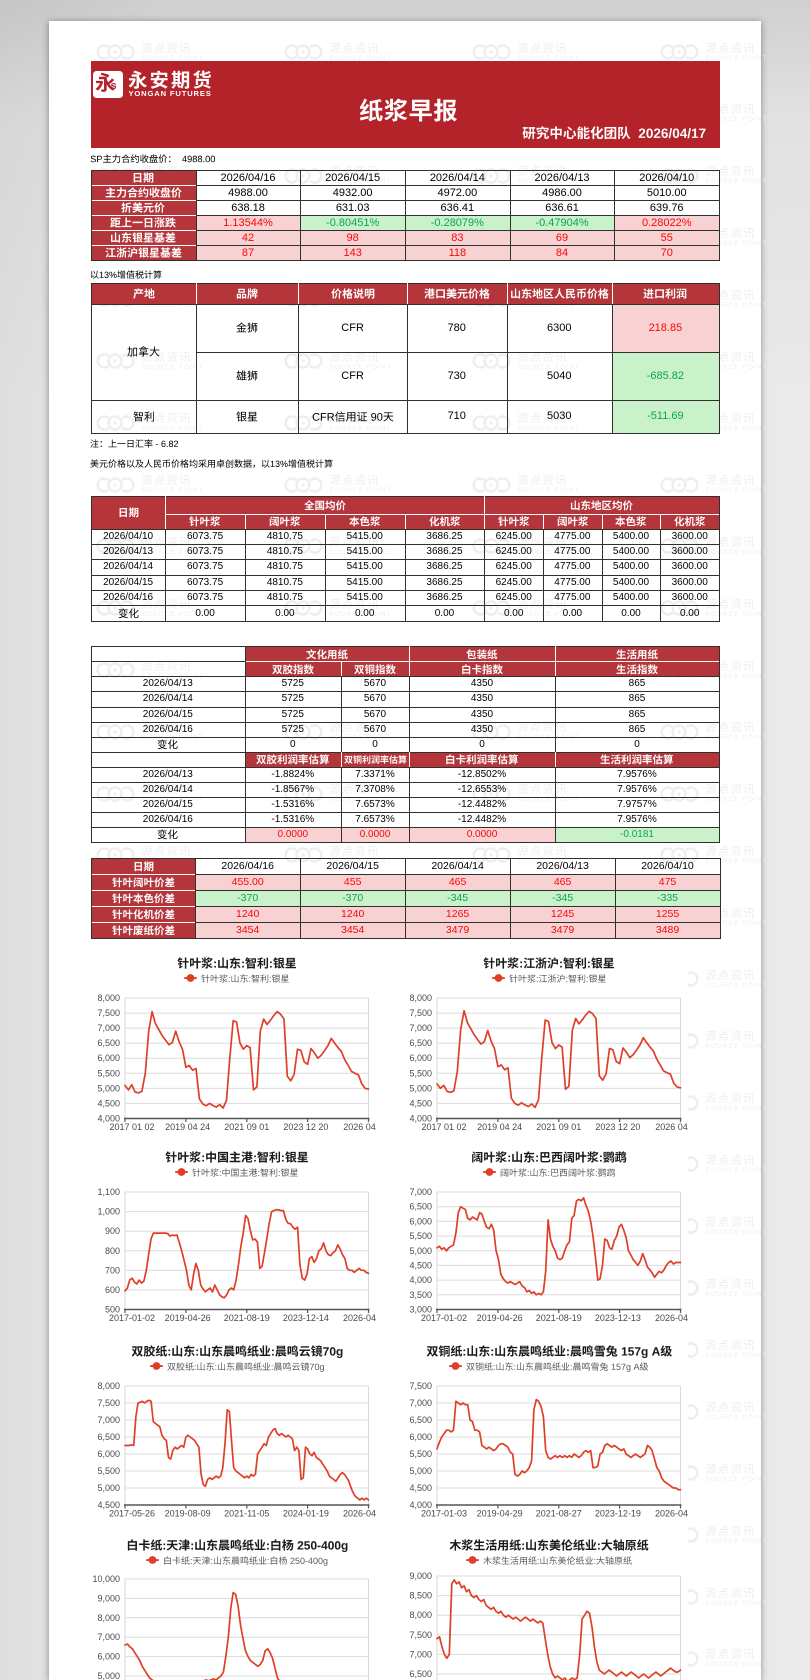 The width and height of the screenshot is (810, 1680). Describe the element at coordinates (306, 1318) in the screenshot. I see `svg-text: 2023-12-14` at that location.